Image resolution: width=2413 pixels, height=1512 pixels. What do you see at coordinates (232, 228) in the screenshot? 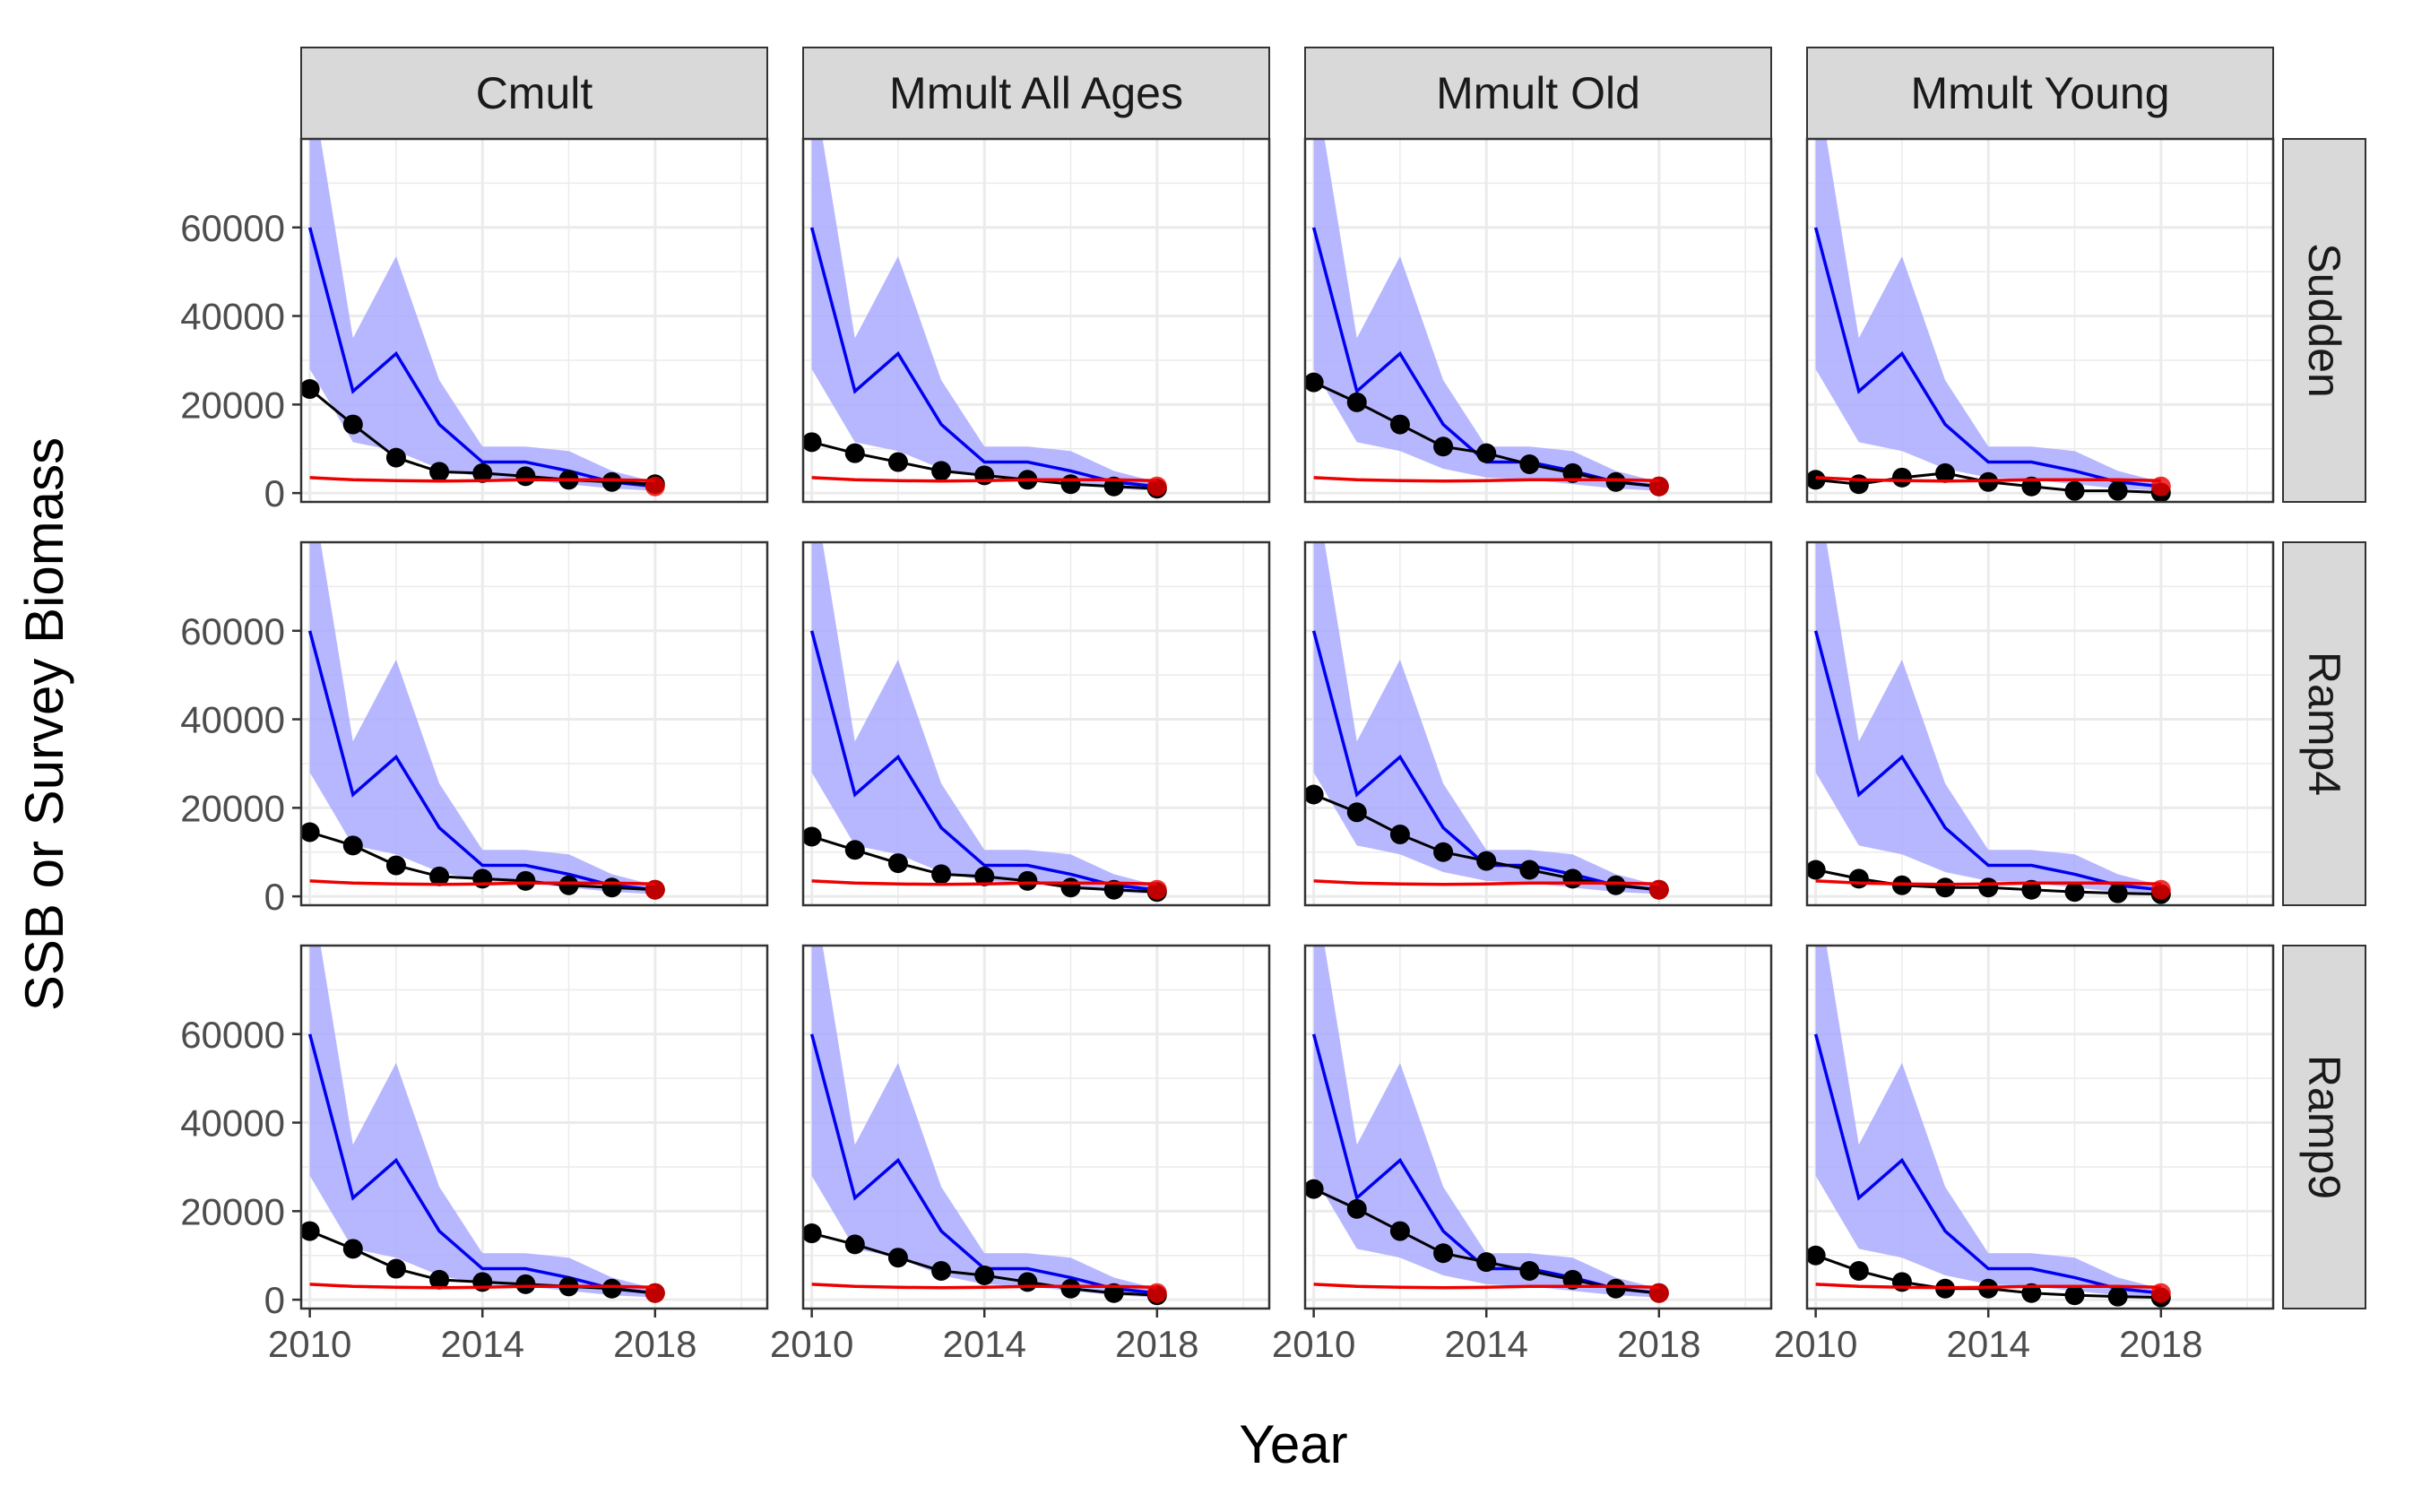
I see `y-tick-label: 60000` at bounding box center [232, 228].